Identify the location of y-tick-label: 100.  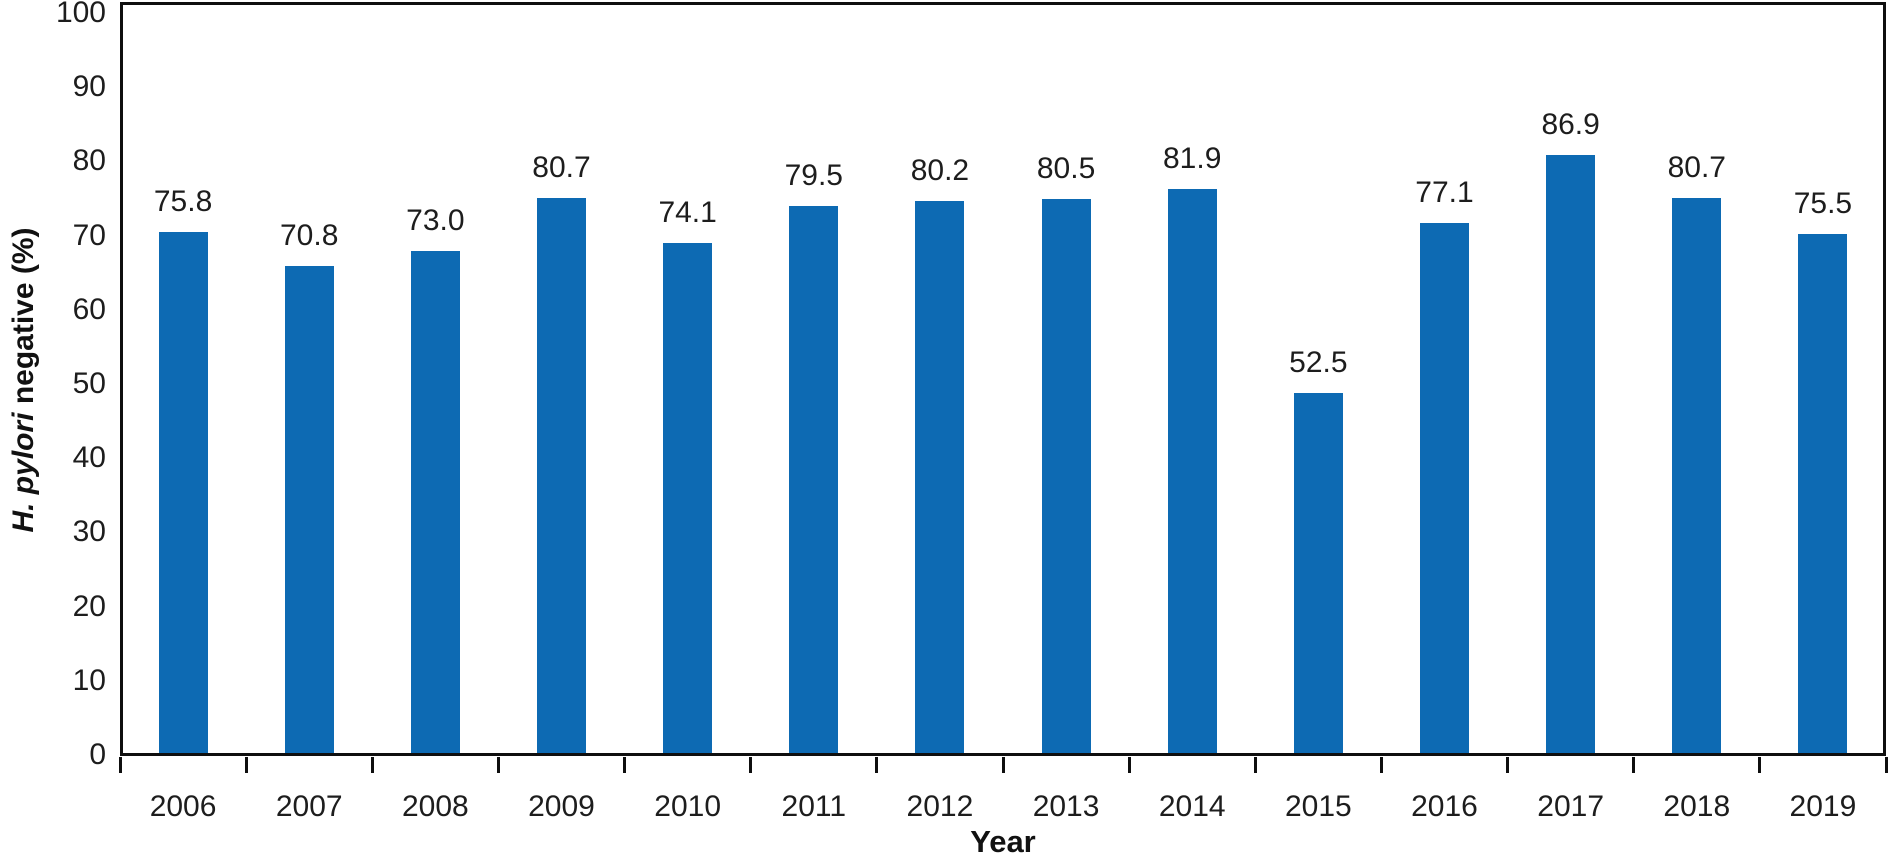
(80, 14).